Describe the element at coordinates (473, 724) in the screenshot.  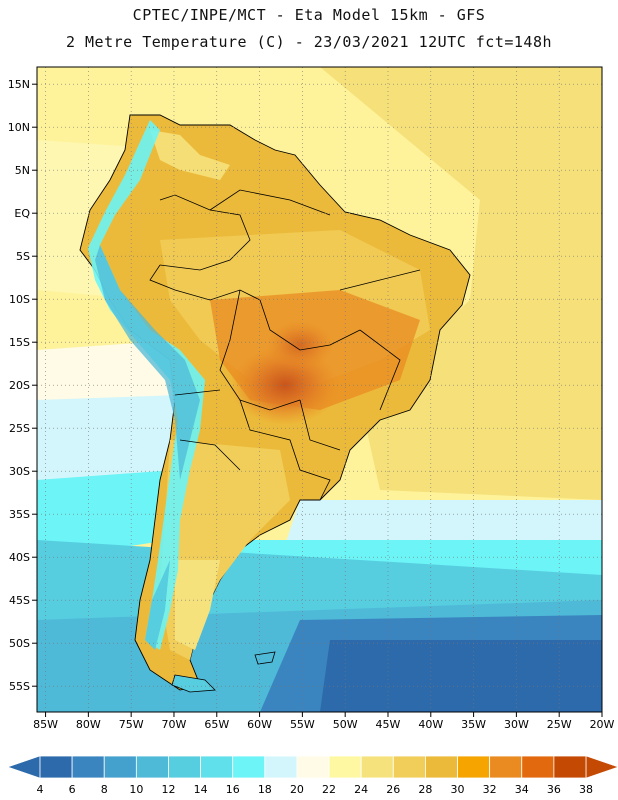
I see `lon-tick-label: 35W` at that location.